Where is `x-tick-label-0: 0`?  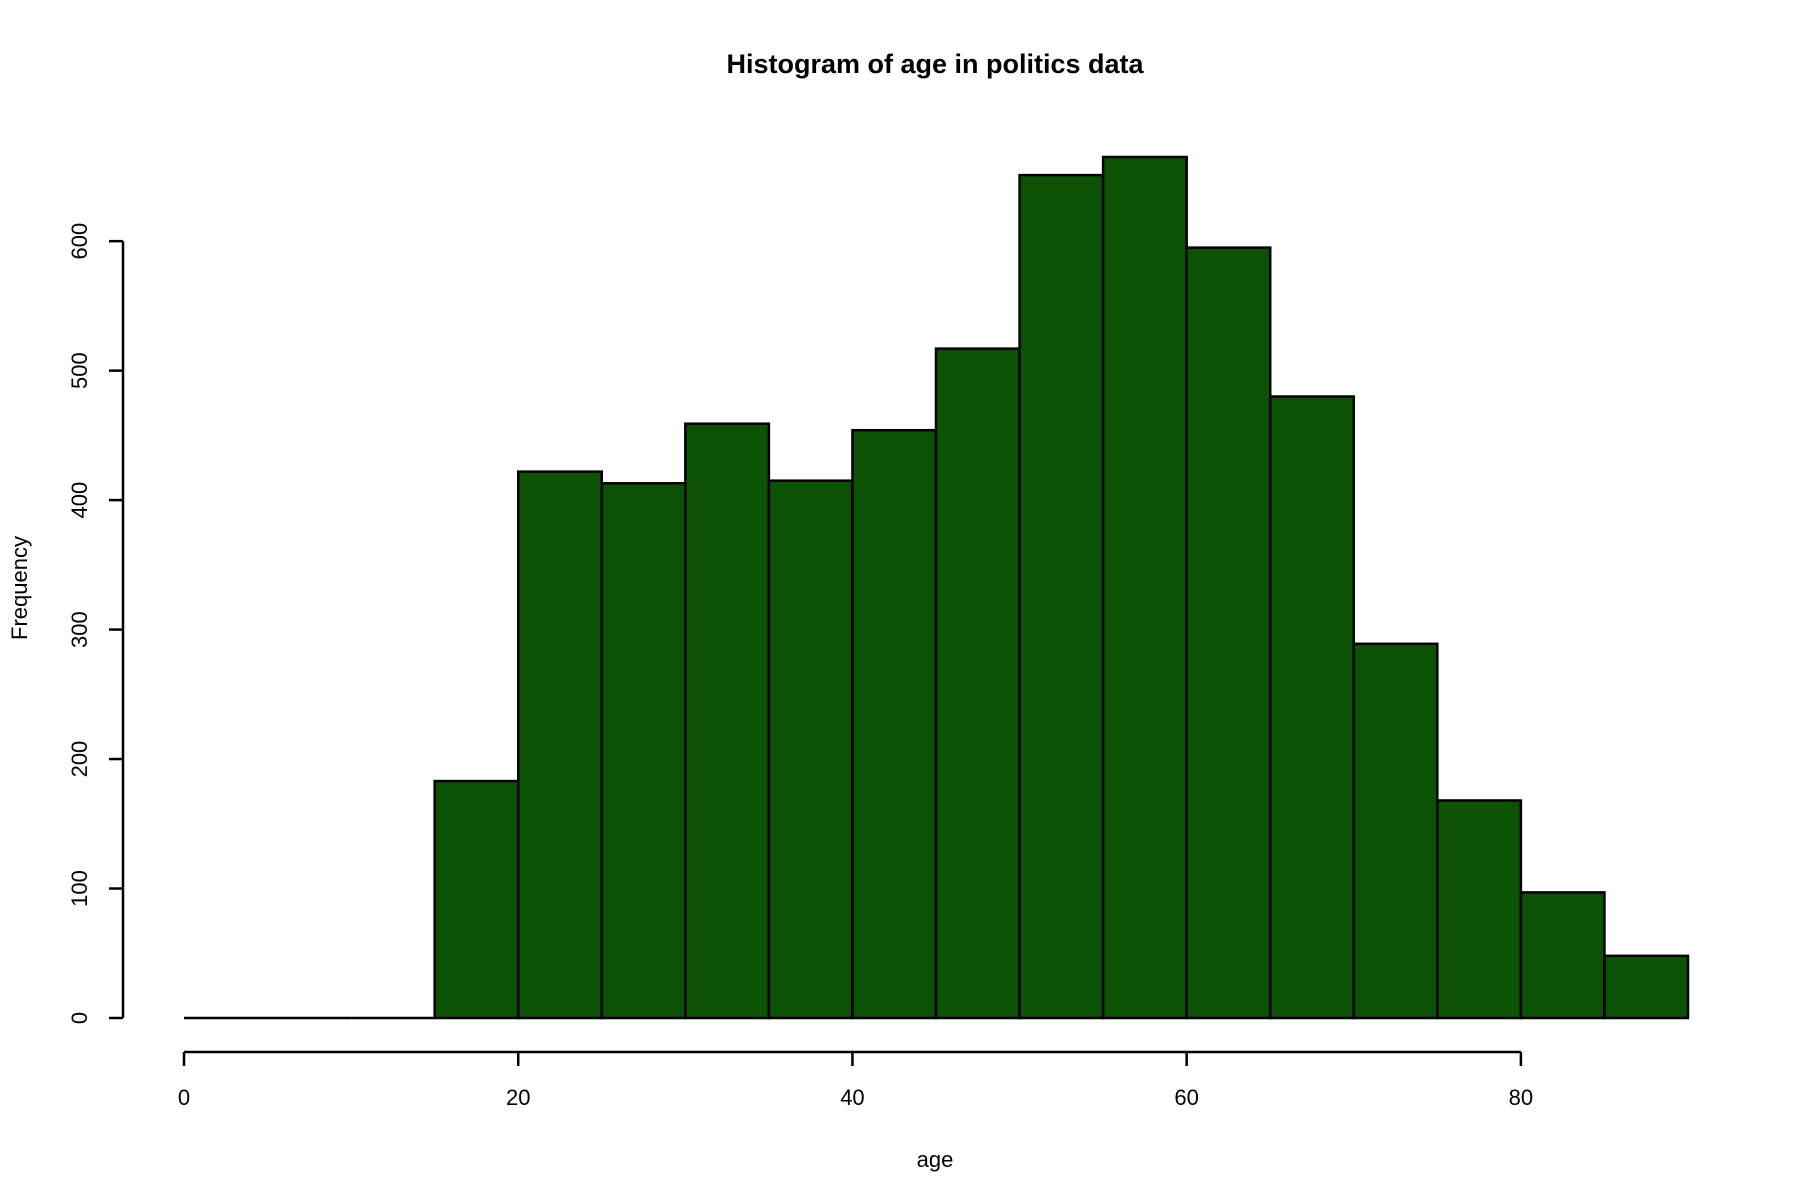 x-tick-label-0: 0 is located at coordinates (184, 1097).